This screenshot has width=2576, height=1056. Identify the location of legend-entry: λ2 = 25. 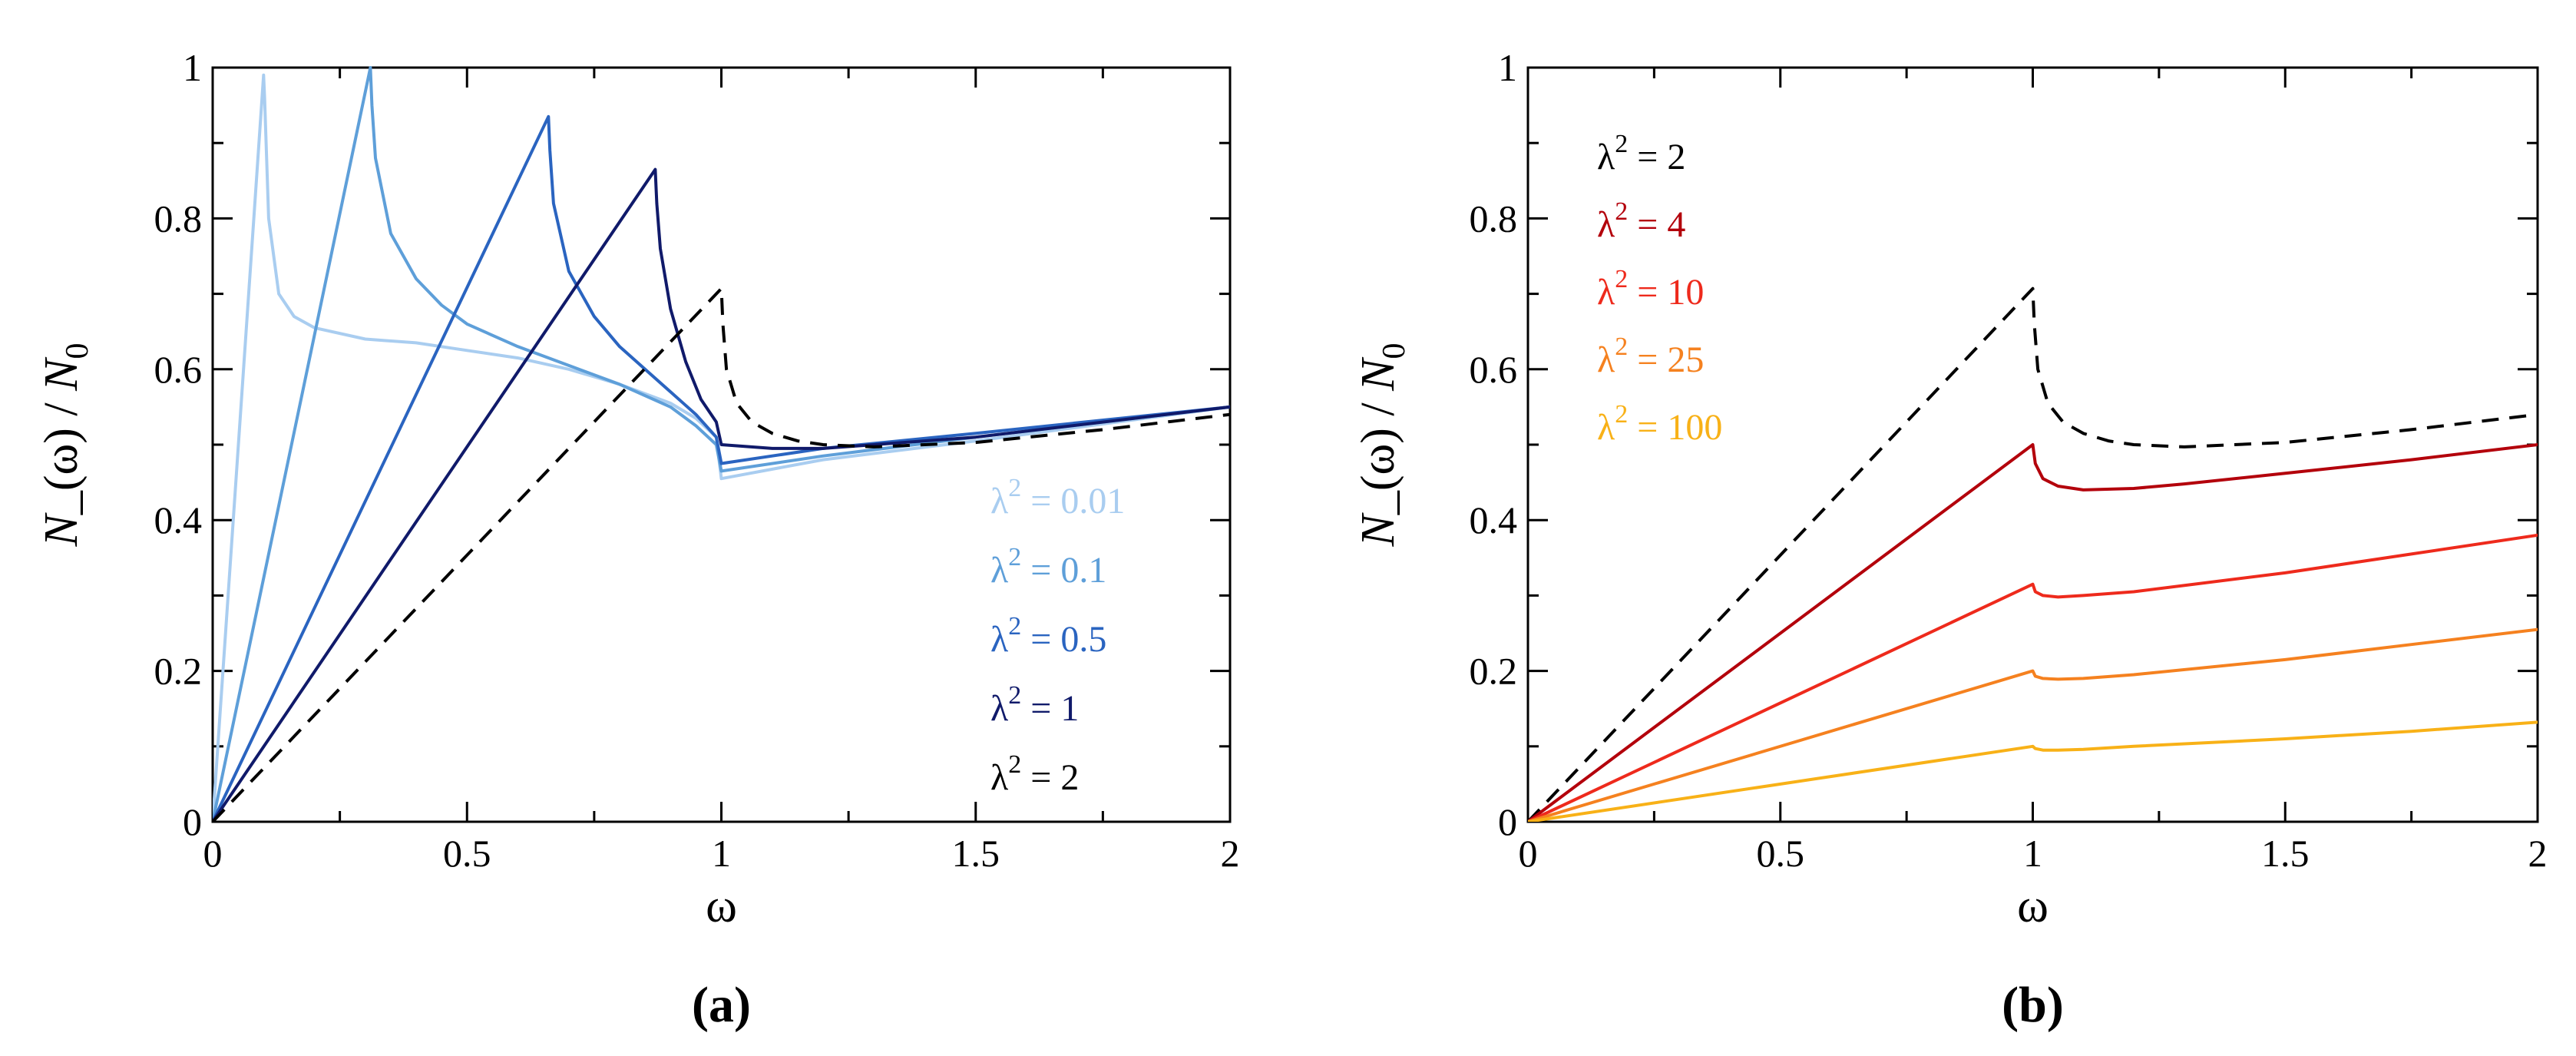
(1650, 356).